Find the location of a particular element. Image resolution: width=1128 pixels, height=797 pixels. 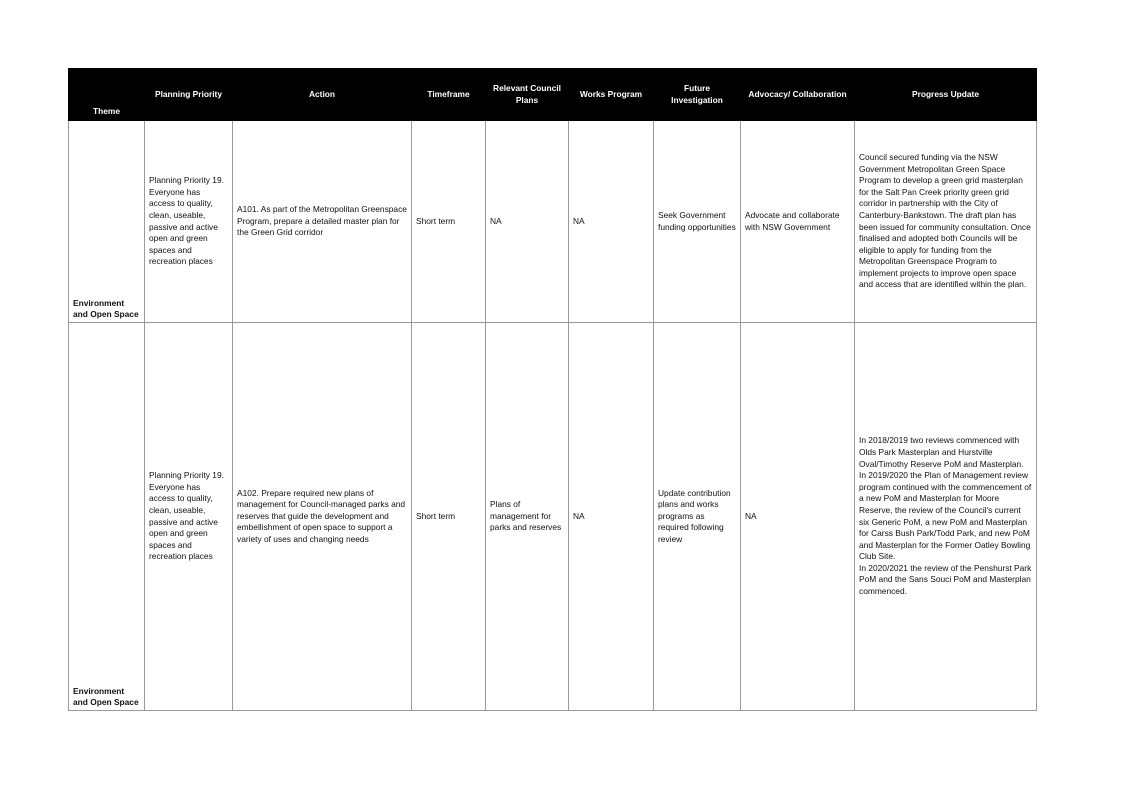

header-planning-priority: Planning Priority is located at coordinates (188, 94).